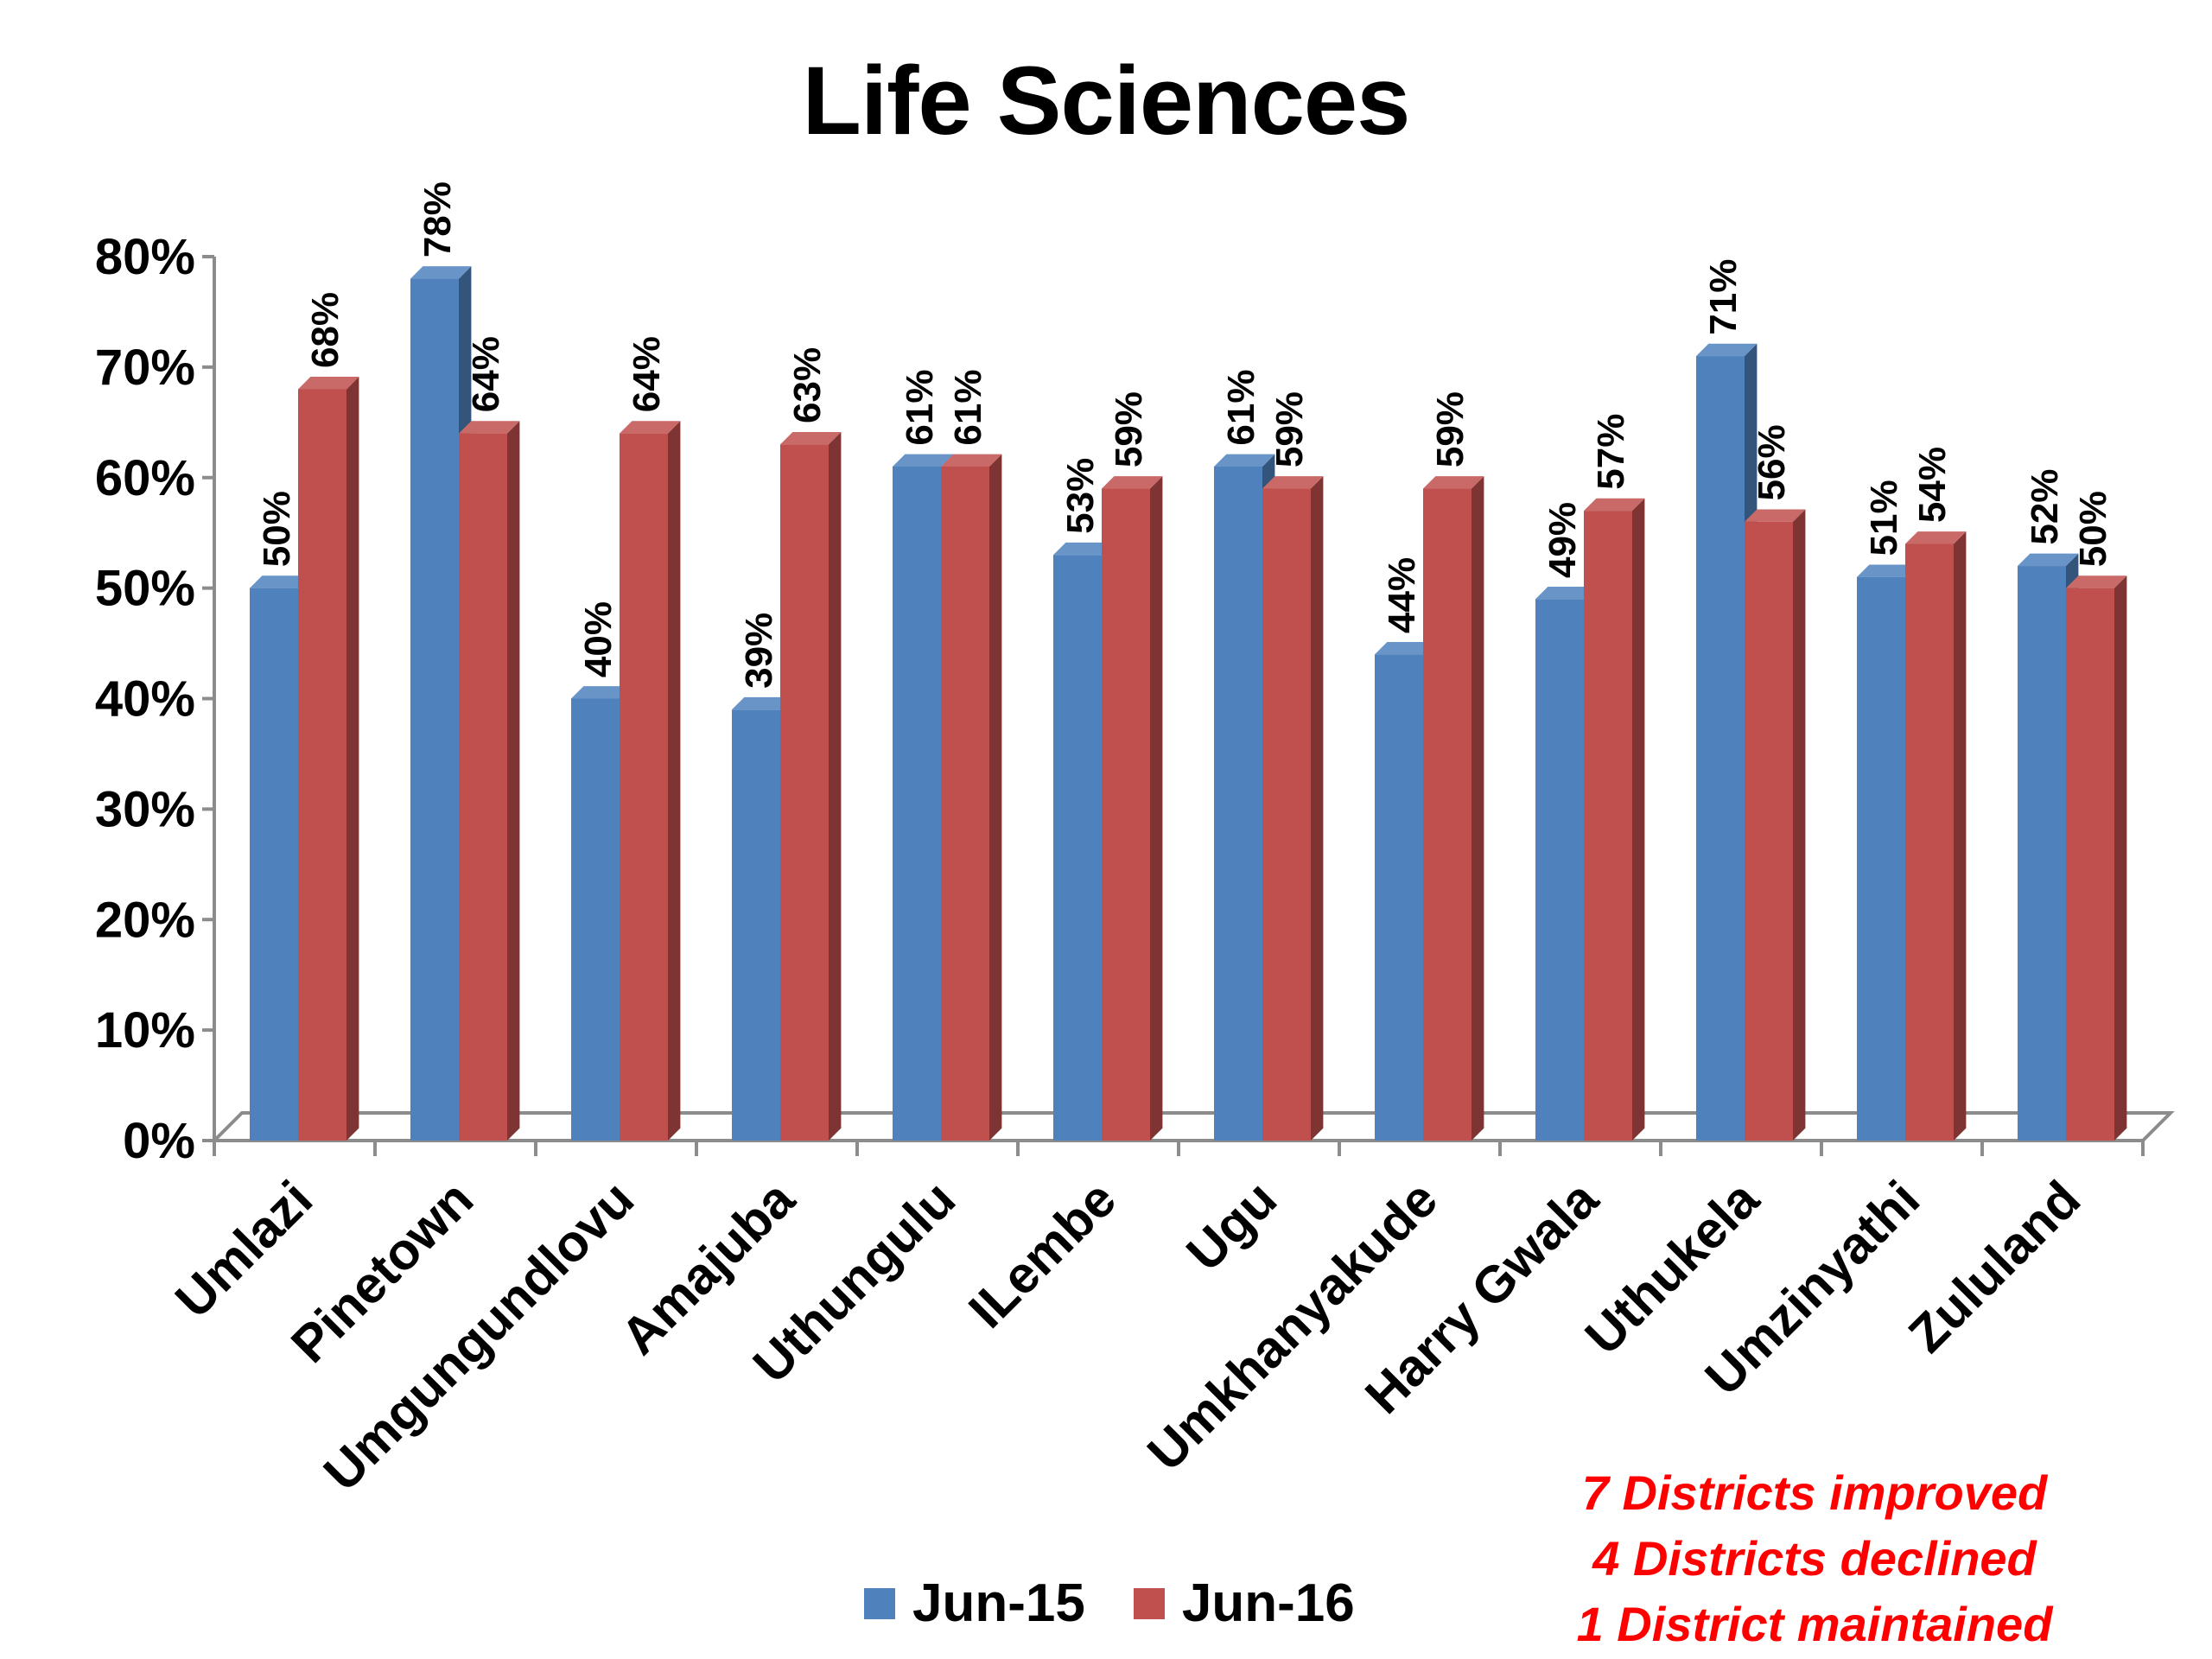  What do you see at coordinates (434, 709) in the screenshot?
I see `bar-jun-15-pinetown` at bounding box center [434, 709].